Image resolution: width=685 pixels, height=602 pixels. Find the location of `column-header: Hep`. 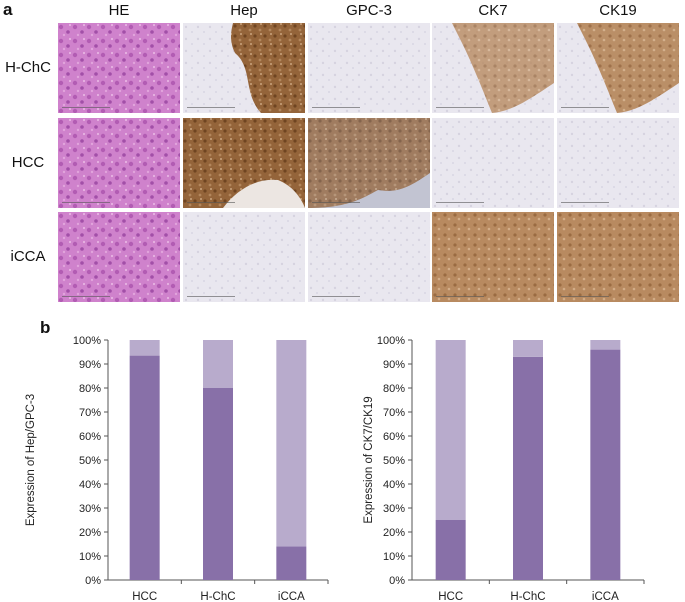

column-header: Hep is located at coordinates (244, 10).